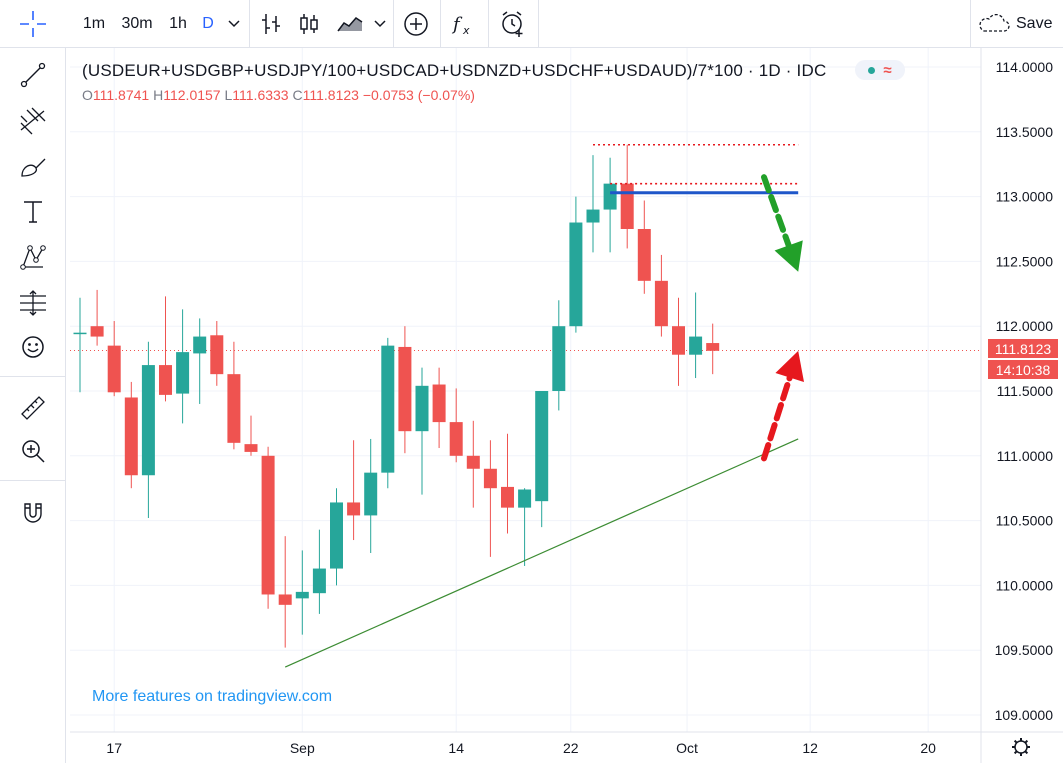  I want to click on price-tick-label: 110.5000, so click(1025, 521).